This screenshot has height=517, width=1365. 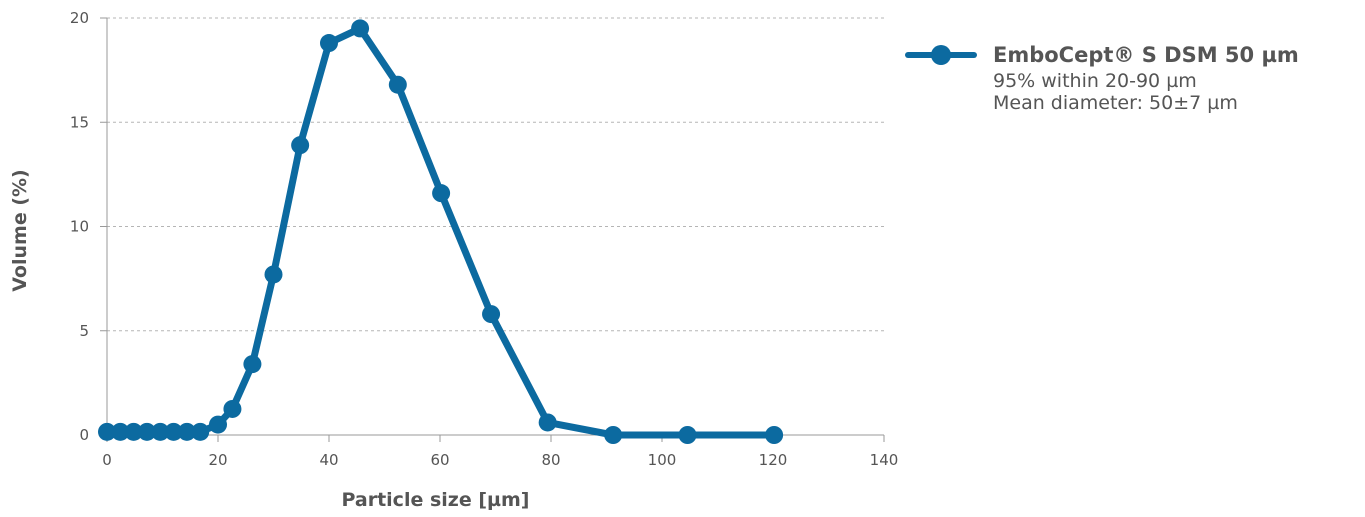 What do you see at coordinates (439, 460) in the screenshot?
I see `x-tick-label: 60` at bounding box center [439, 460].